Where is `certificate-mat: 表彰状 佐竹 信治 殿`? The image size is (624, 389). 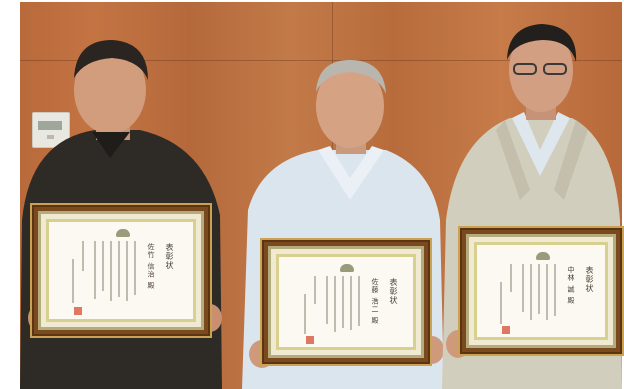 certificate-mat: 表彰状 佐竹 信治 殿 is located at coordinates (121, 270).